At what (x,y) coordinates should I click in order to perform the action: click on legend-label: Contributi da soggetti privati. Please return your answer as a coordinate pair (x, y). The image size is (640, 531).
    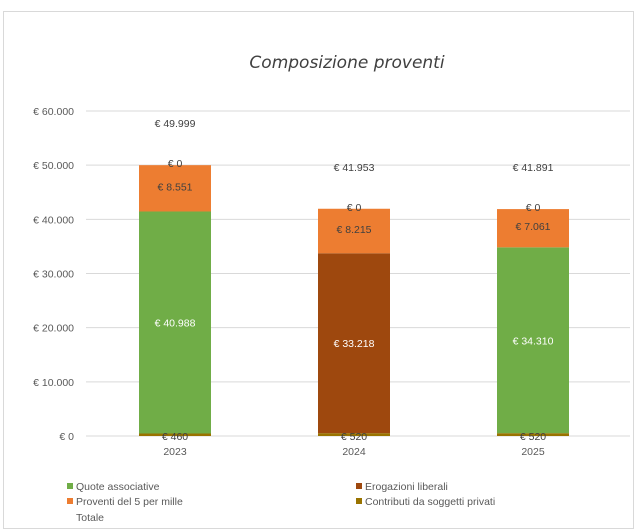
    Looking at the image, I should click on (430, 502).